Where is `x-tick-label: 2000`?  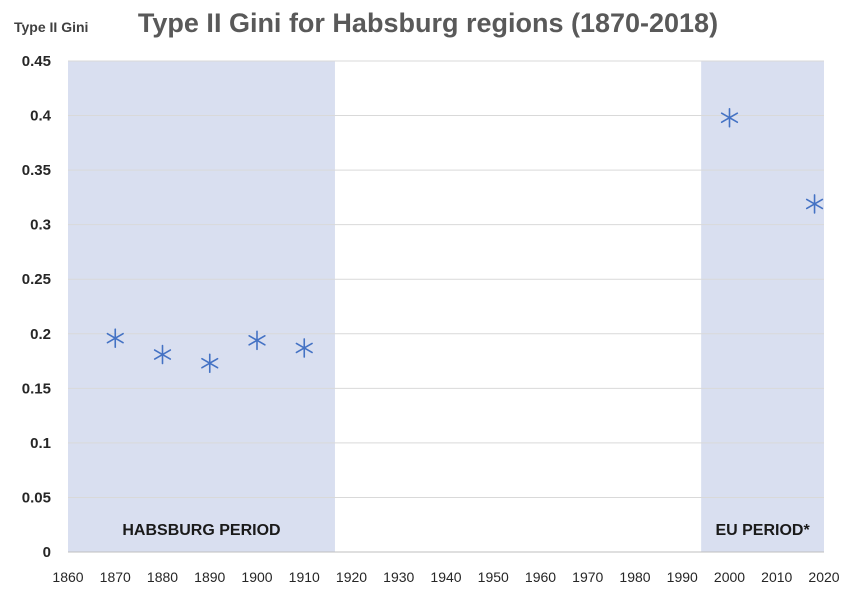
x-tick-label: 2000 is located at coordinates (729, 577).